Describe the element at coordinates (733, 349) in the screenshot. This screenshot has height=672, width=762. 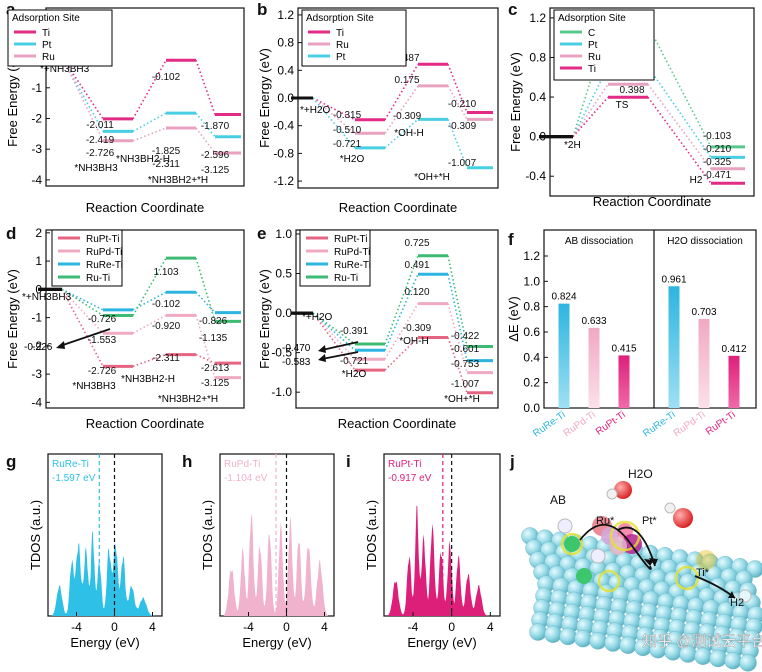
I see `bar-value-label: 0.412` at that location.